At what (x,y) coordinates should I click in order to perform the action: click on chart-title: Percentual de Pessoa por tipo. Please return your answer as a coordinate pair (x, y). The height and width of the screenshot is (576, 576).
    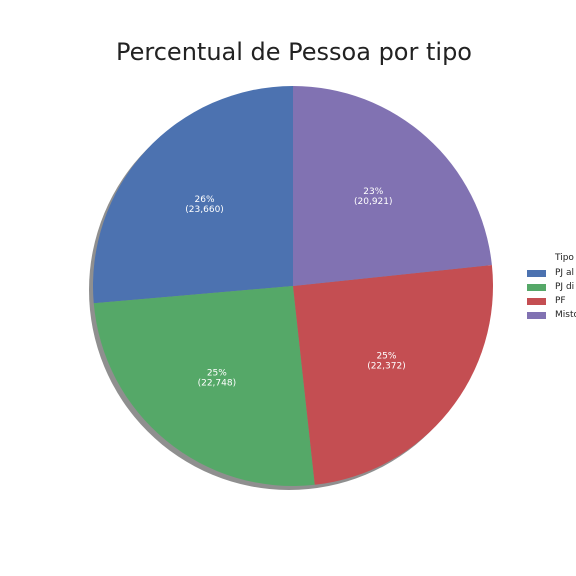
    Looking at the image, I should click on (294, 52).